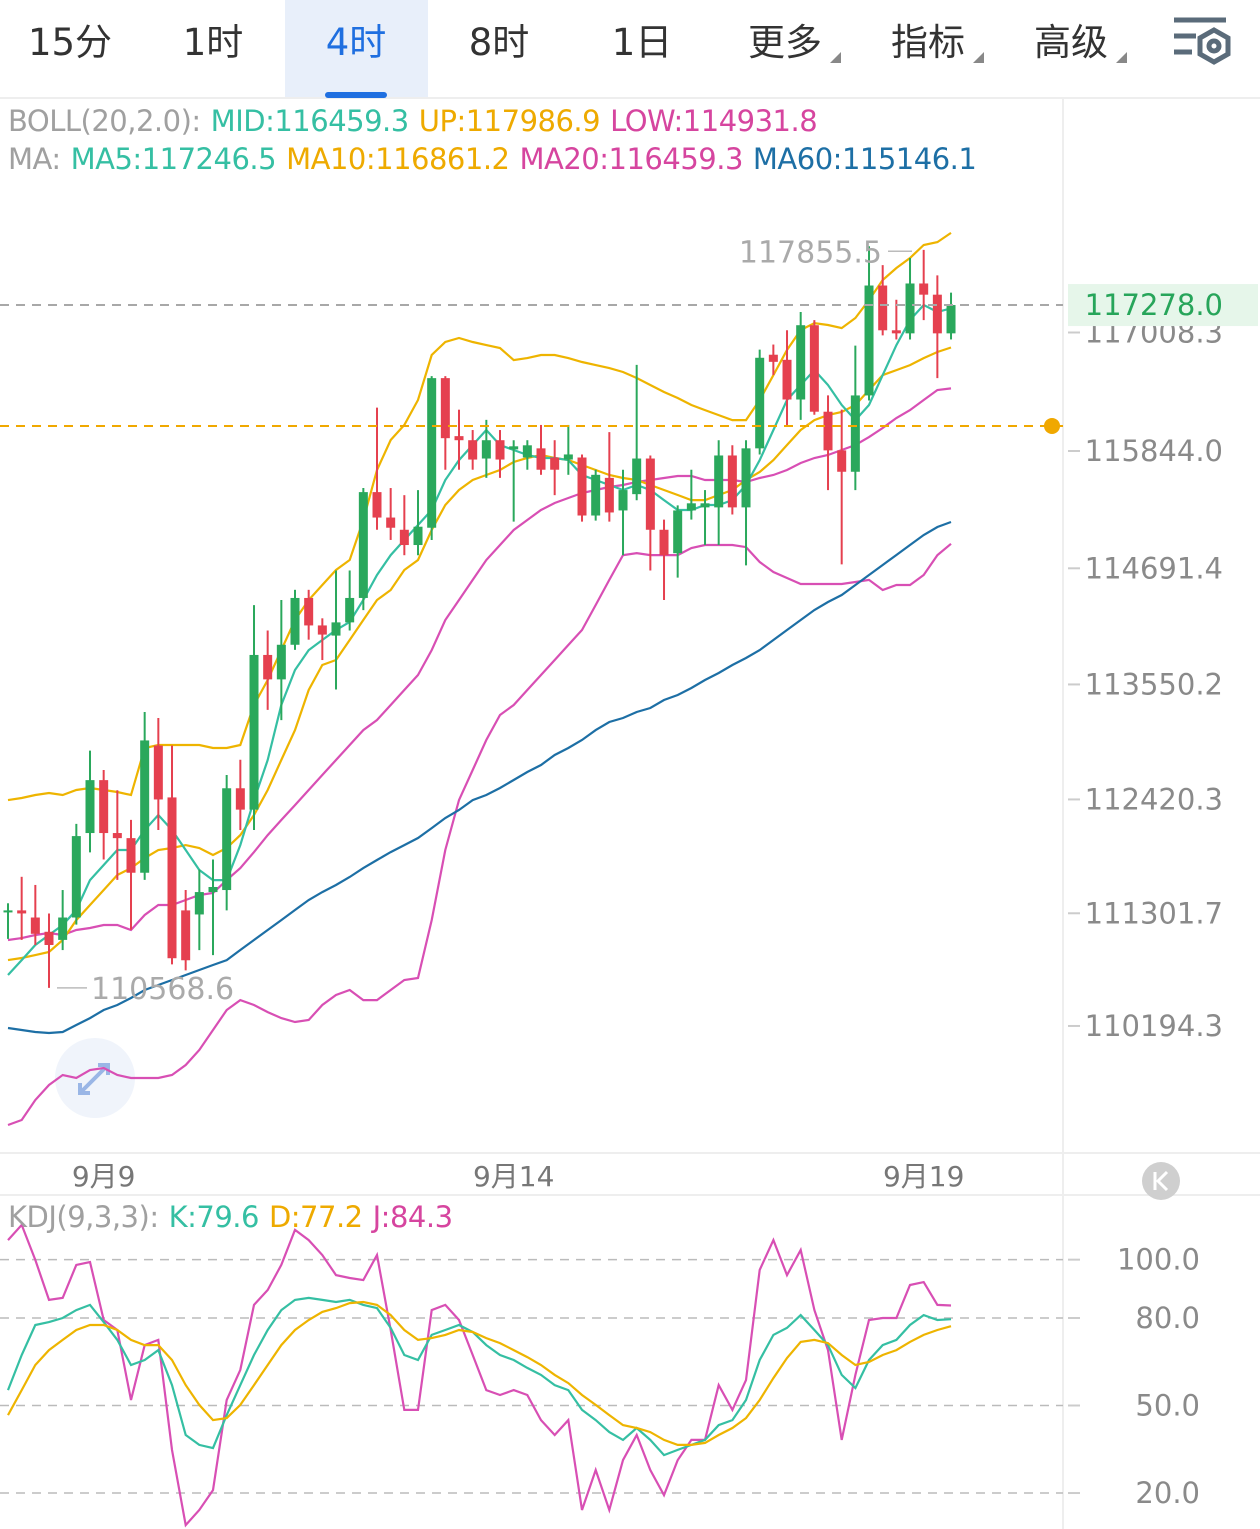  What do you see at coordinates (509, 121) in the screenshot?
I see `legend-item: UP:117986.9` at bounding box center [509, 121].